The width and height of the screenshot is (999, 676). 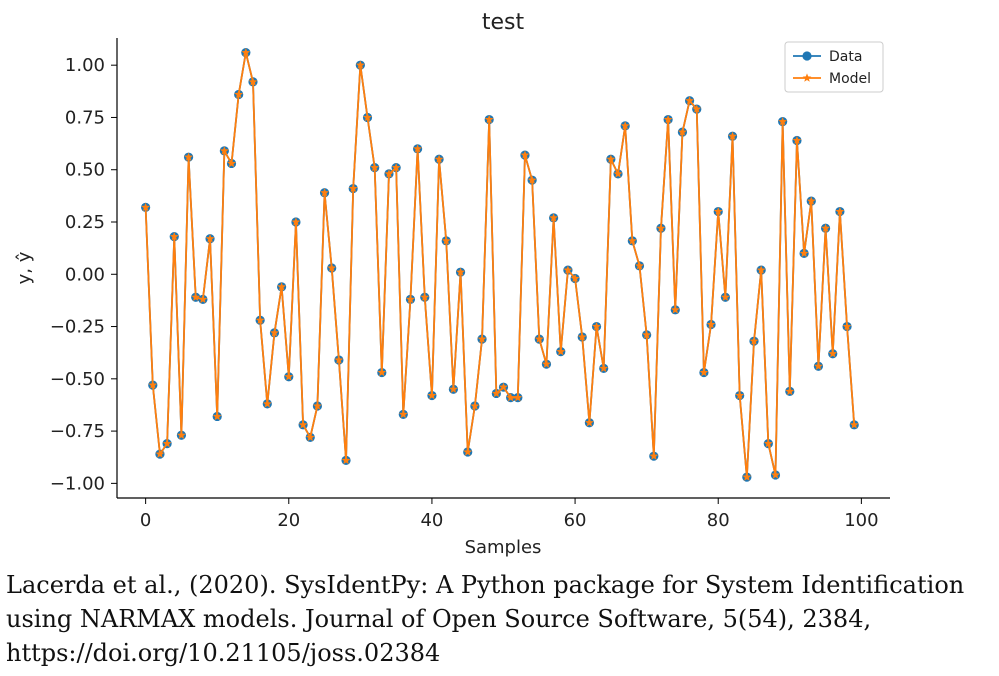 I want to click on legend-label-data: Data, so click(x=845, y=57).